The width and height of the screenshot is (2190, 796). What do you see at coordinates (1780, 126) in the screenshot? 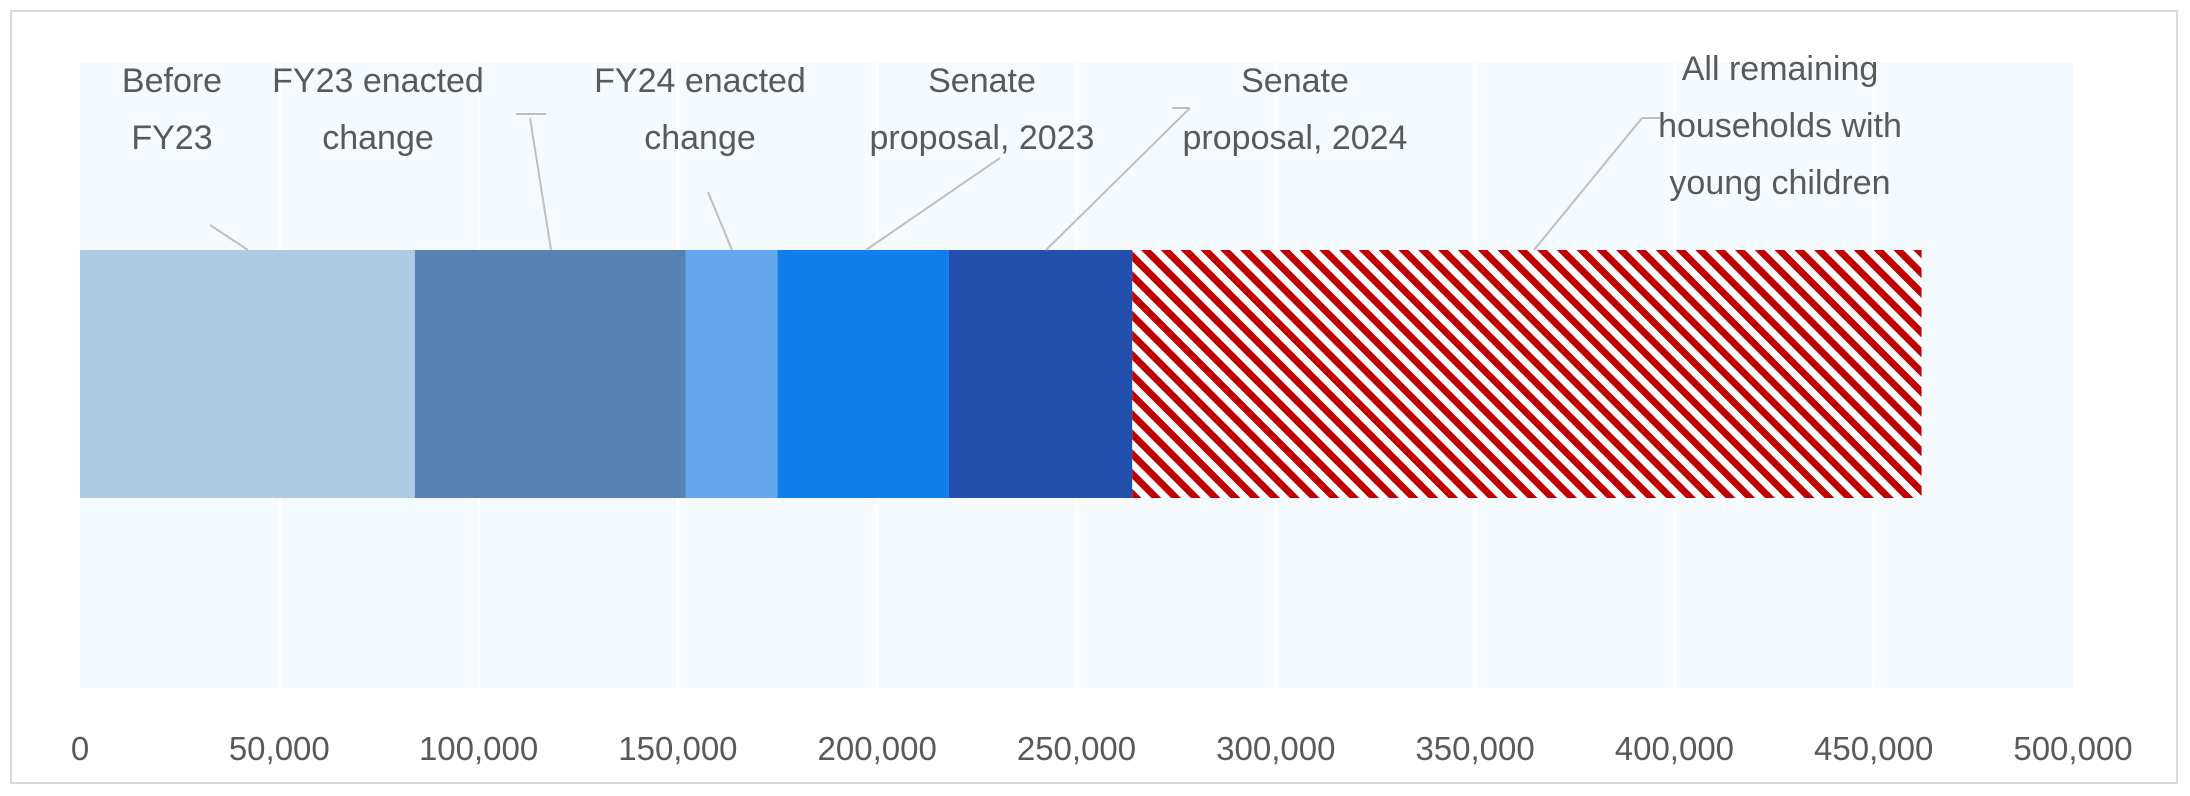
I see `segment-label: households with` at bounding box center [1780, 126].